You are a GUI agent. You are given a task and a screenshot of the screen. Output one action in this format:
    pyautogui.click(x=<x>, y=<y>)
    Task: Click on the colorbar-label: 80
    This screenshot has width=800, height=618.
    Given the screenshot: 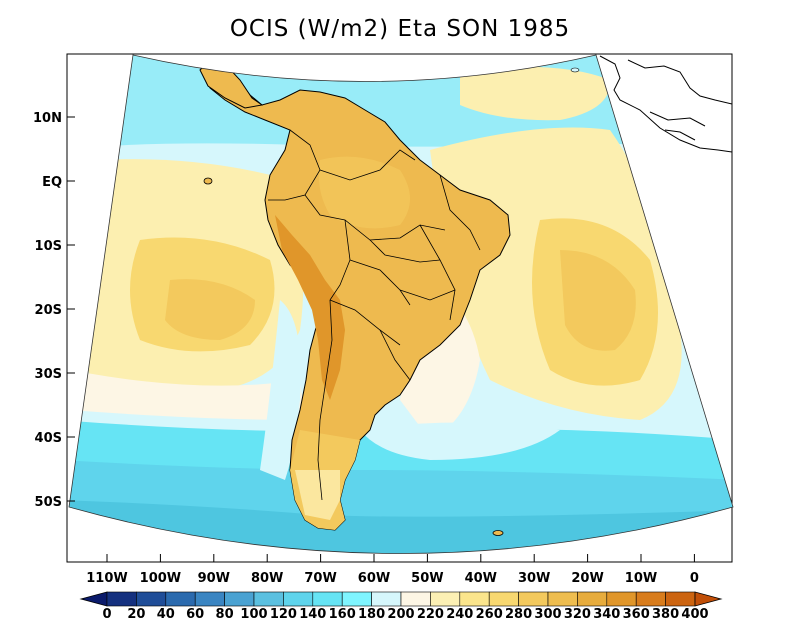 What is the action you would take?
    pyautogui.click(x=225, y=612)
    